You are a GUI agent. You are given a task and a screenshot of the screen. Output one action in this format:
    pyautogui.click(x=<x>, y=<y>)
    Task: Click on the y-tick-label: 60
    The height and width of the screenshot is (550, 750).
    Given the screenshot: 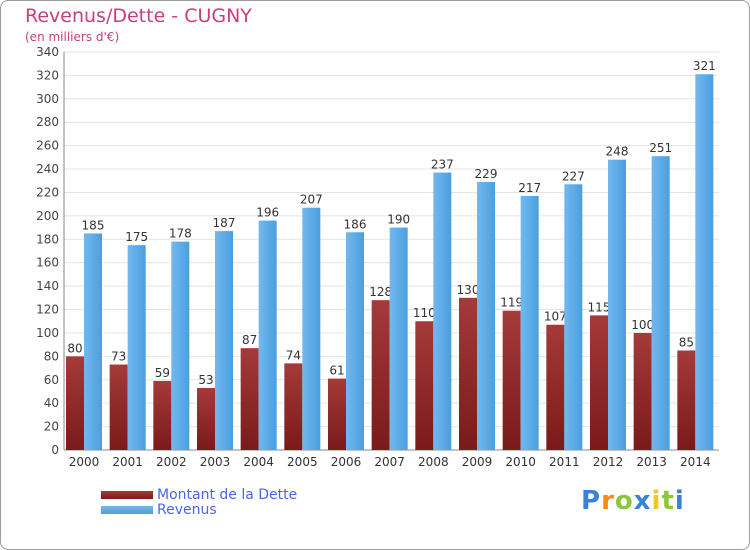 What is the action you would take?
    pyautogui.click(x=51, y=380)
    